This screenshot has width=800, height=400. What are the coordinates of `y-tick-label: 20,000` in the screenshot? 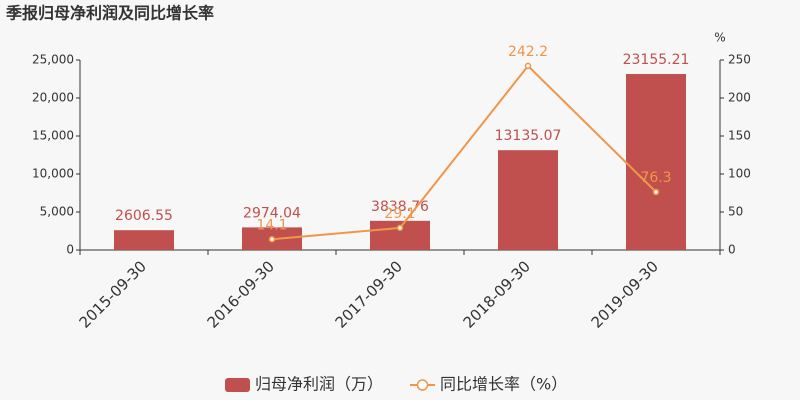 It's located at (53, 98).